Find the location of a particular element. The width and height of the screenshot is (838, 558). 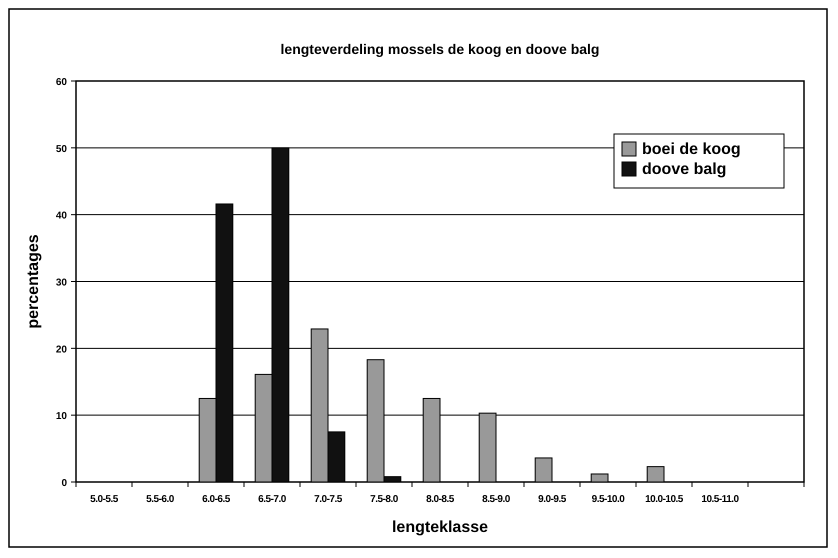

x-tick-label: 9.0-9.5 is located at coordinates (552, 499).